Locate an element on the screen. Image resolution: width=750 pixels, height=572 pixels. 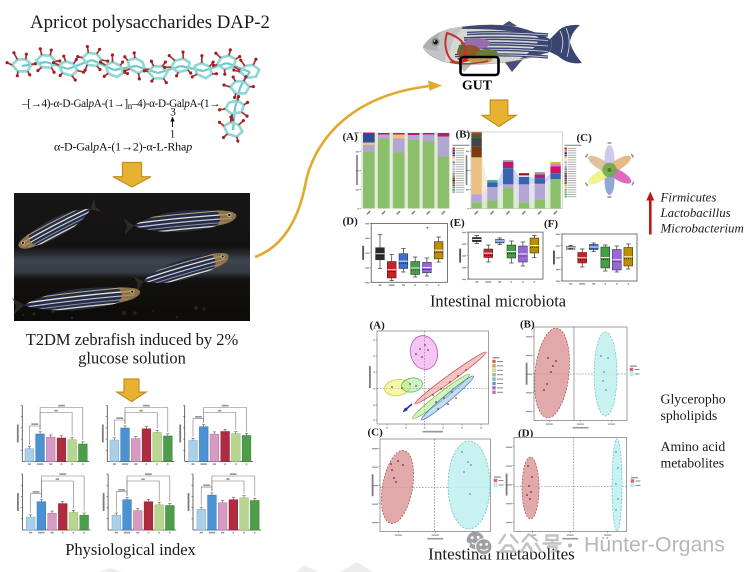
svg-text: (F) is located at coordinates (551, 224).